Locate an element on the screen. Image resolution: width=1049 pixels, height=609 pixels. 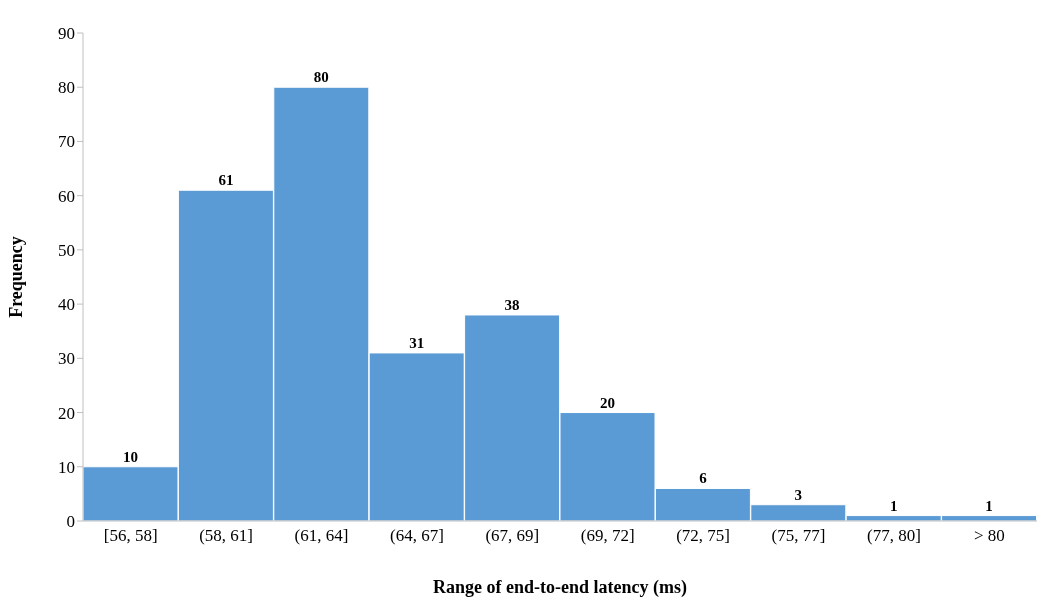
x-tick-label: (64, 67] is located at coordinates (416, 536).